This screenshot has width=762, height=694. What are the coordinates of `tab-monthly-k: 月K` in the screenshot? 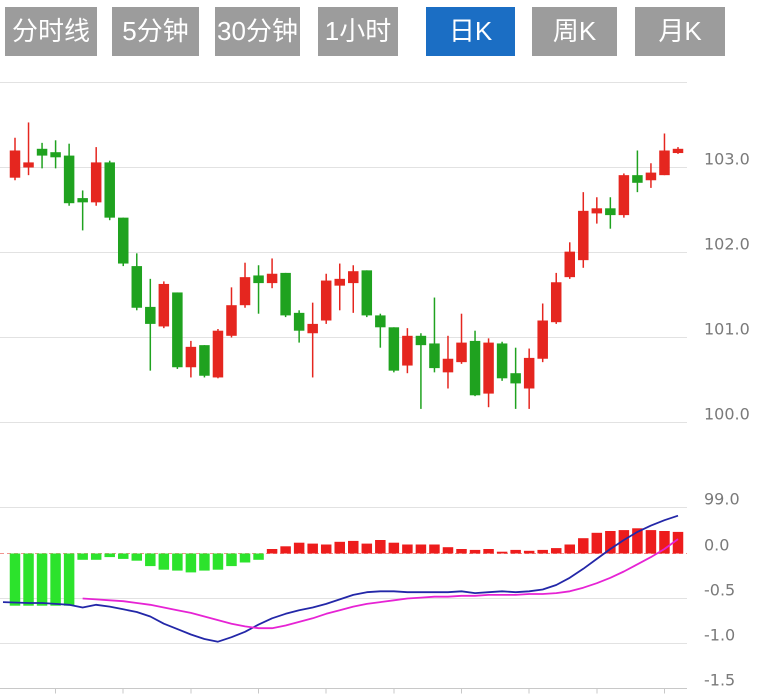 It's located at (680, 31).